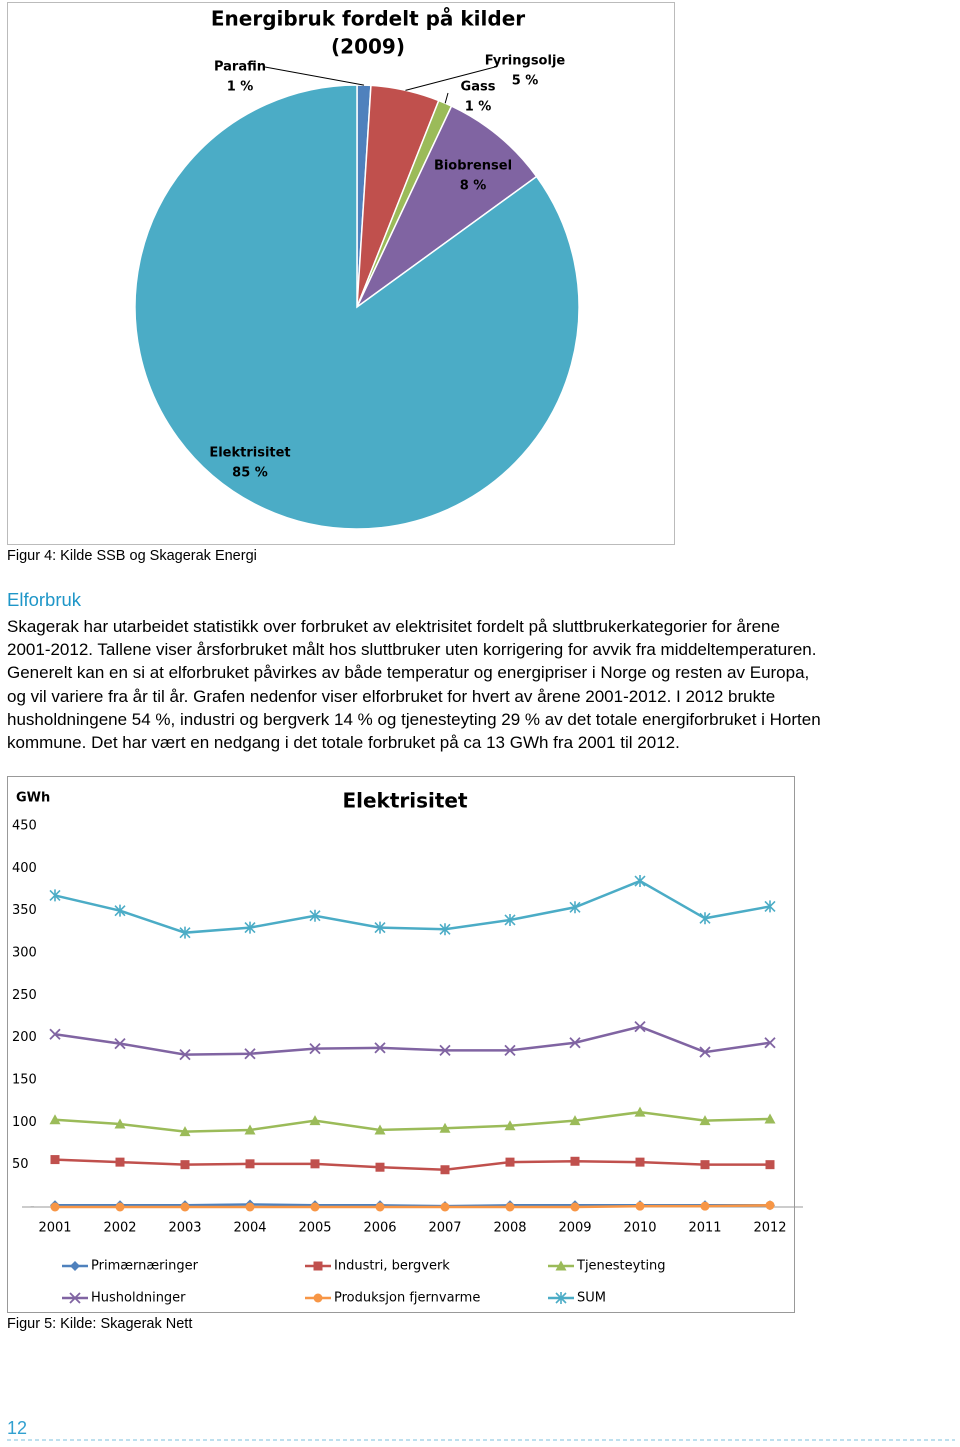 The height and width of the screenshot is (1447, 960). Describe the element at coordinates (54, 1228) in the screenshot. I see `x-tick-label: 2001` at that location.